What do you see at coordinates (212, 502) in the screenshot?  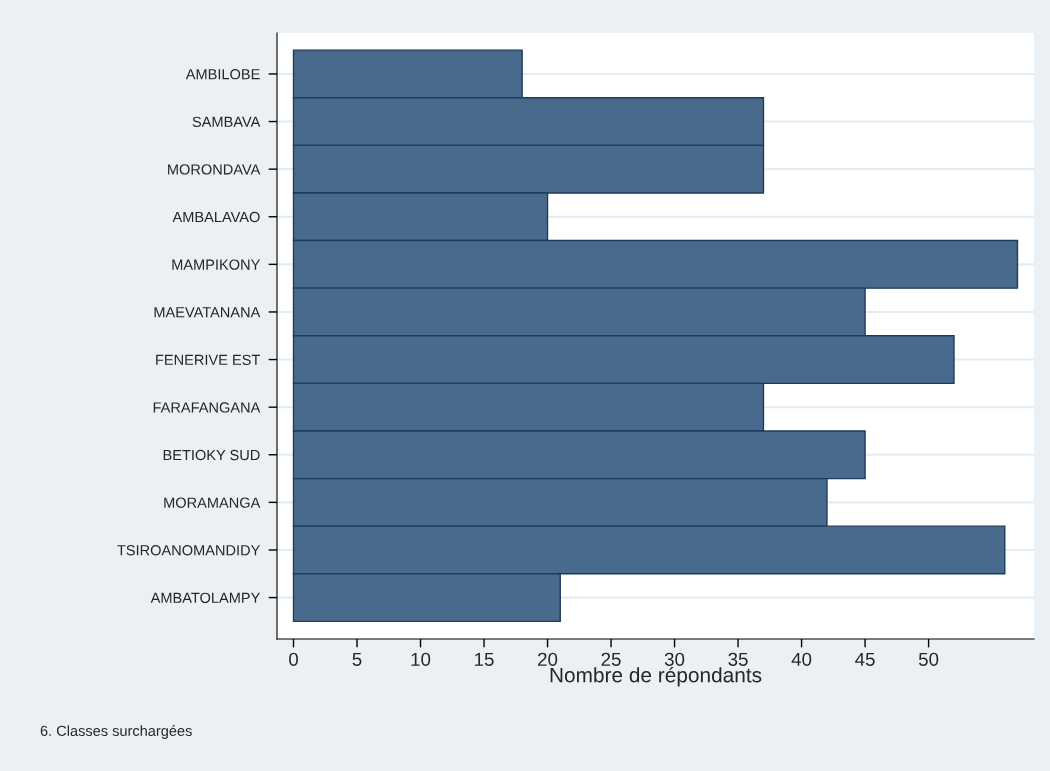 I see `y-tick-label: MORAMANGA` at bounding box center [212, 502].